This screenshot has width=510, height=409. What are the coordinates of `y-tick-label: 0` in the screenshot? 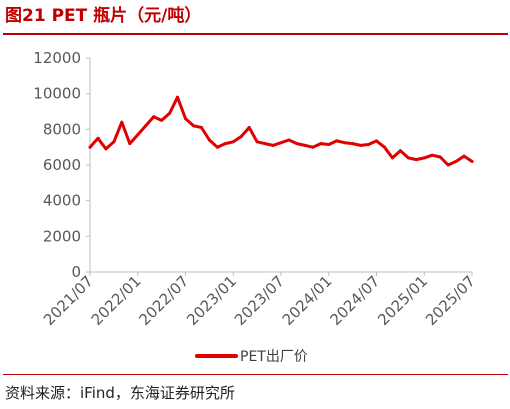 It's located at (76, 272).